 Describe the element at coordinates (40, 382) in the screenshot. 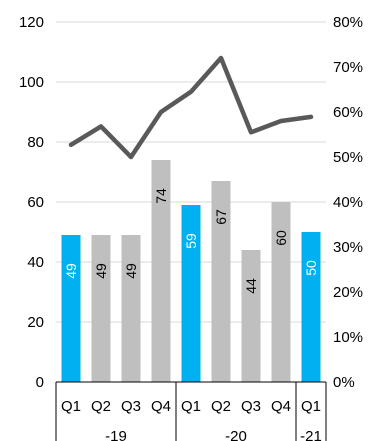

I see `left-tick-label: 0` at that location.